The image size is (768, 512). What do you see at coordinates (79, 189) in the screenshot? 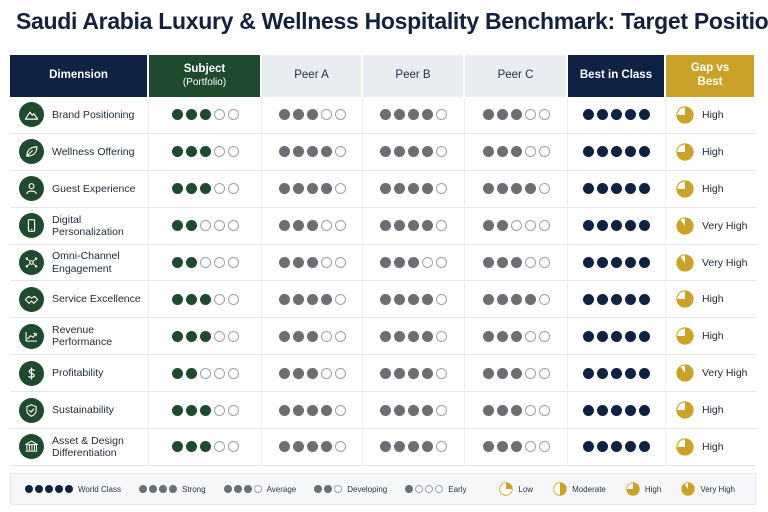
I see `dimension-cell-guest-experience: Guest Experience` at bounding box center [79, 189].